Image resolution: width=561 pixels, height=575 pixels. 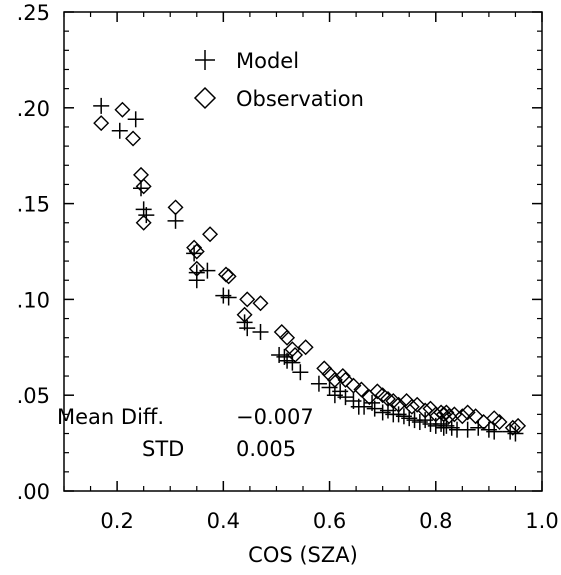 What do you see at coordinates (275, 417) in the screenshot?
I see `mean-diff-value: −0.007` at bounding box center [275, 417].